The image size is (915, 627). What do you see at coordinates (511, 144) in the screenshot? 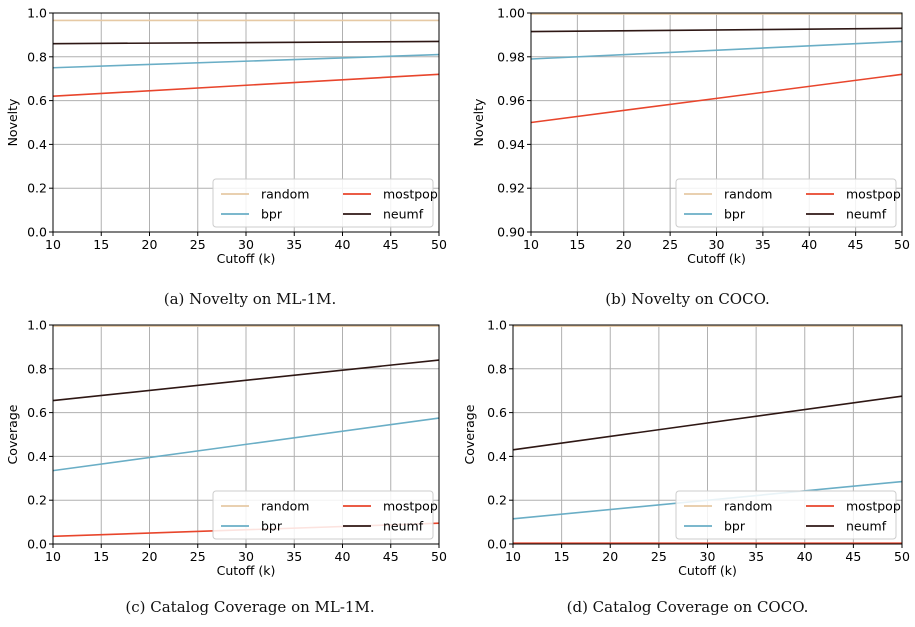
I see `y-tick-label: 0.94` at bounding box center [511, 144].